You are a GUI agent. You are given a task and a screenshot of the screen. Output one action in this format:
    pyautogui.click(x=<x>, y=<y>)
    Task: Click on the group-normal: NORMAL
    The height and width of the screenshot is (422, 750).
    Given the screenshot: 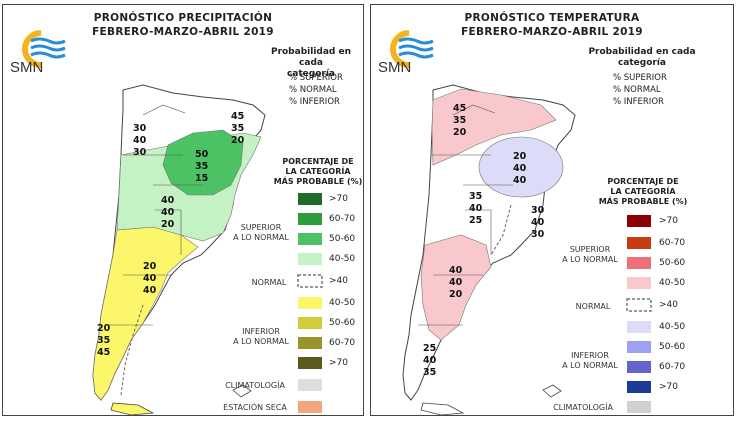 What is the action you would take?
    pyautogui.click(x=269, y=282)
    